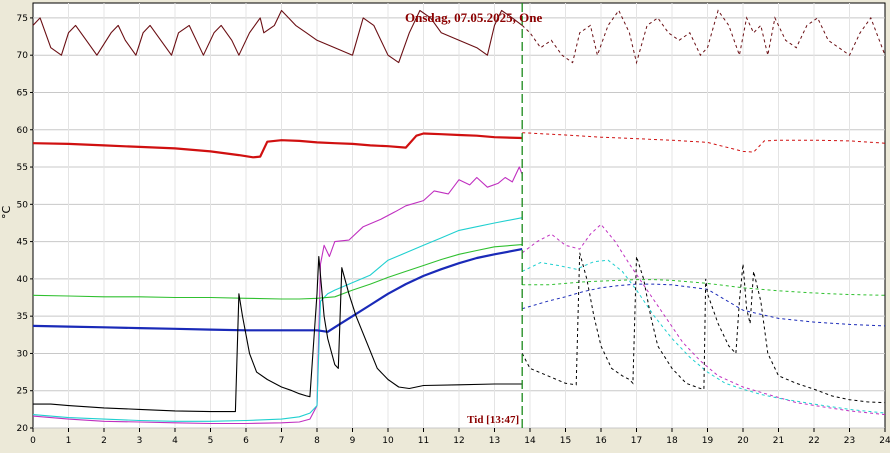  What do you see at coordinates (104, 441) in the screenshot?
I see `x-tick-label: 2` at bounding box center [104, 441].